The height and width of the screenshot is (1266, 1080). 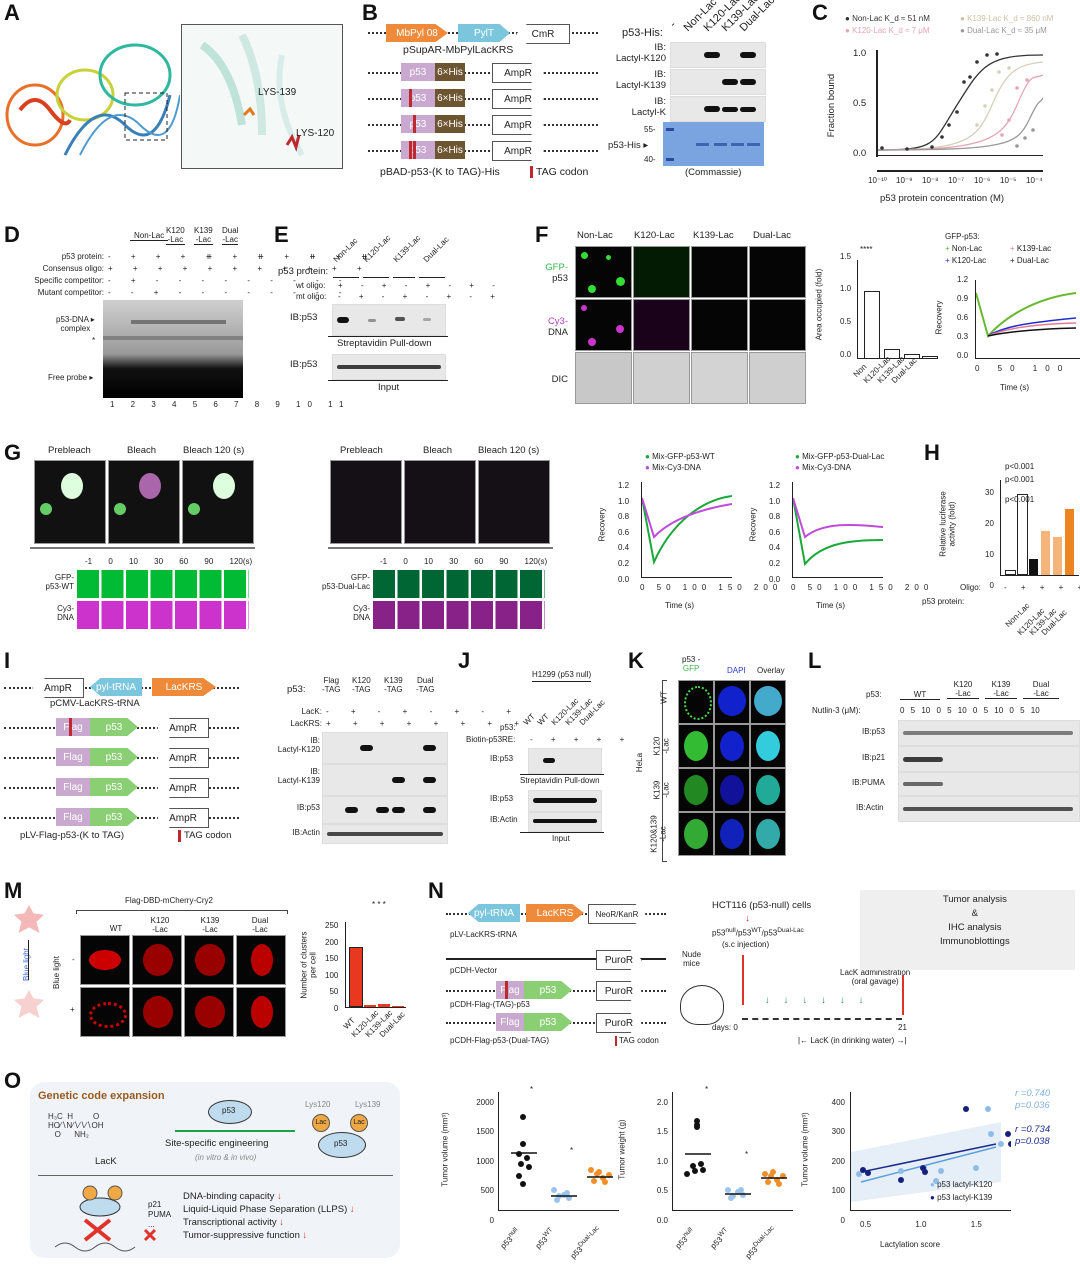 What do you see at coordinates (59, 582) in the screenshot?
I see `row-label: GFP-p53-WT` at bounding box center [59, 582].